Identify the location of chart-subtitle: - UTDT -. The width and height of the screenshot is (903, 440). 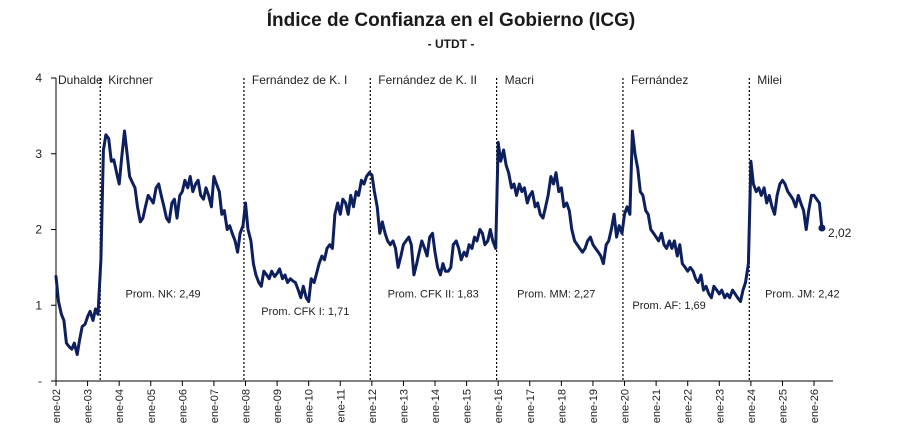
(451, 44).